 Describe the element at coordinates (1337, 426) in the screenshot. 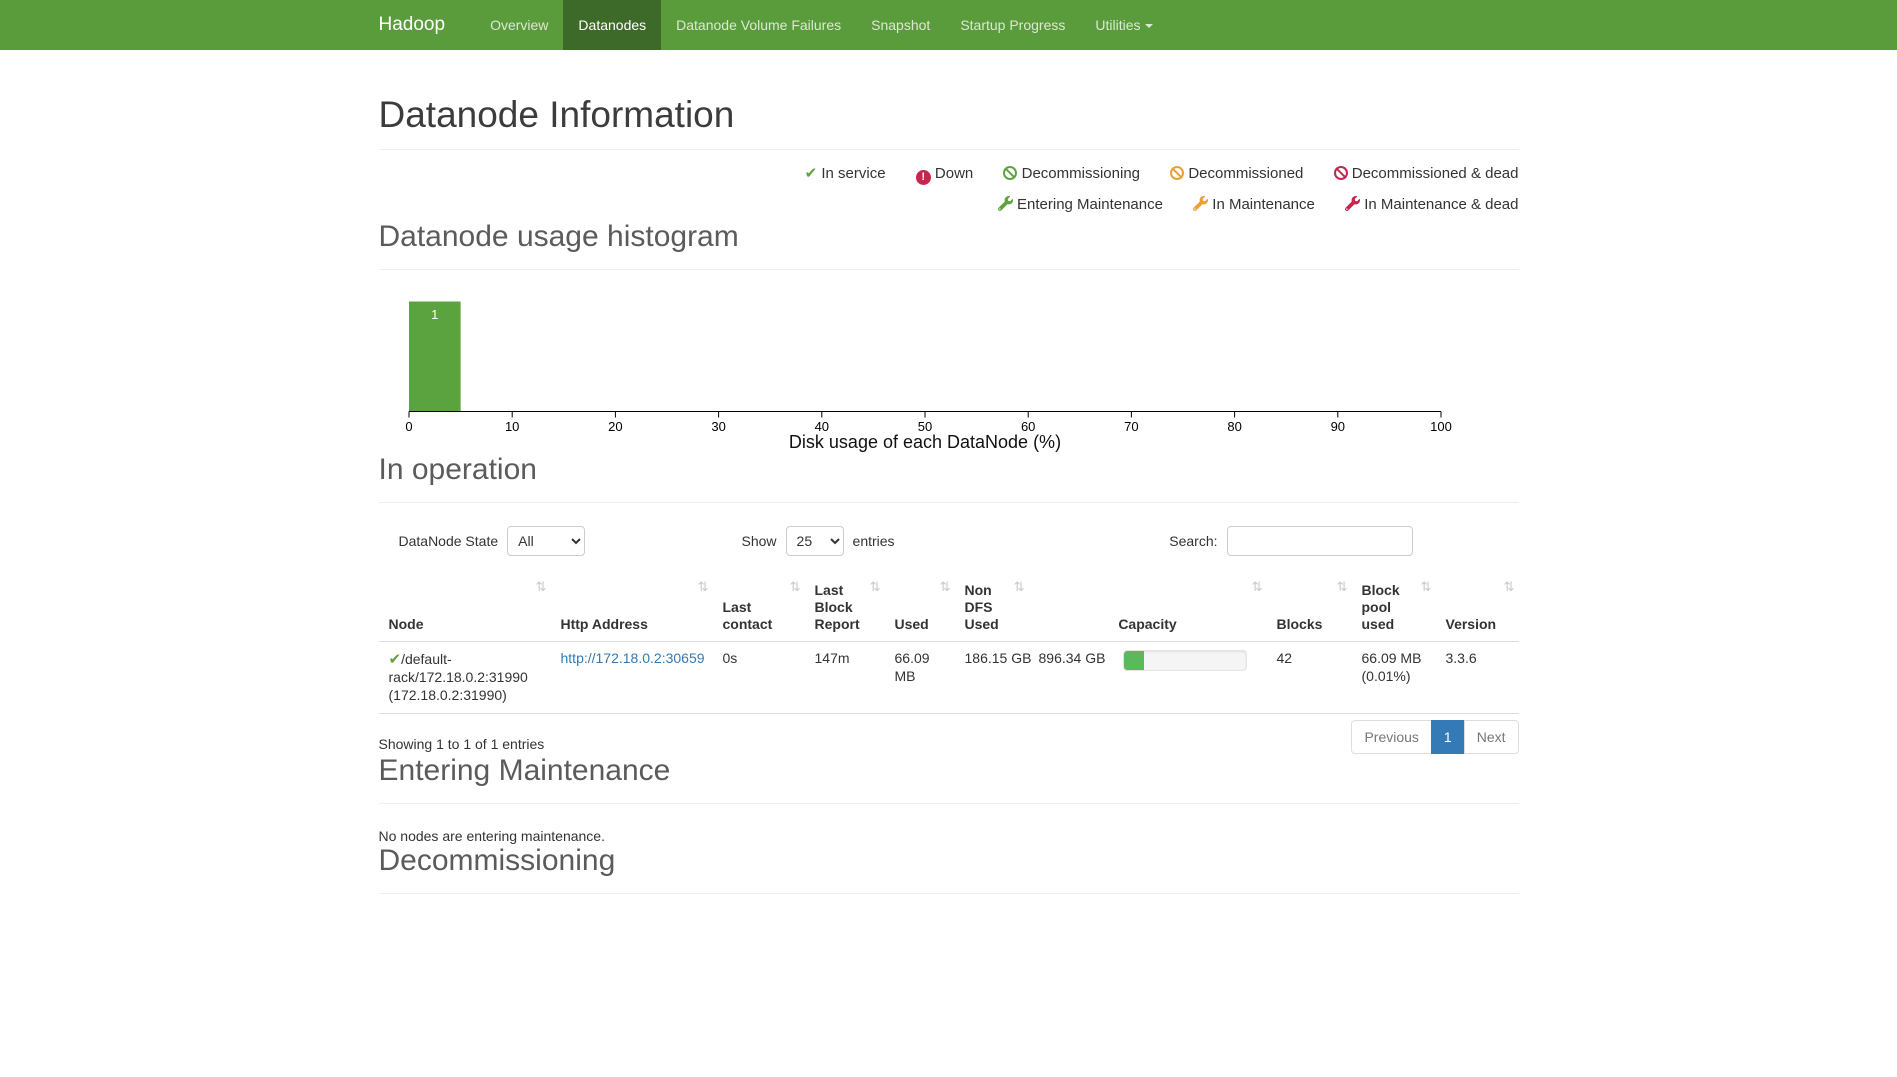

I see `svg-text: 90` at that location.